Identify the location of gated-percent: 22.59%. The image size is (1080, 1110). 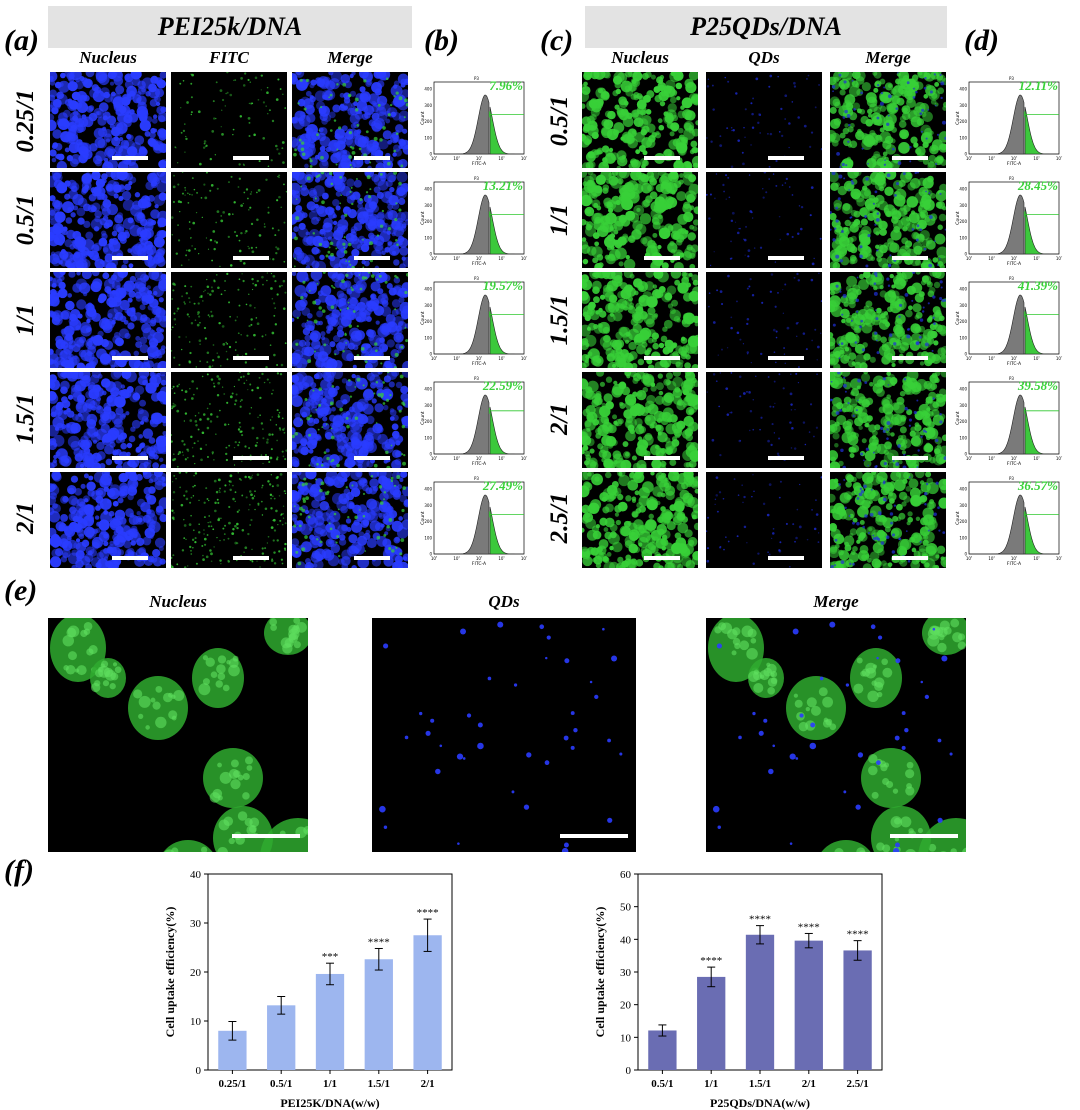
(502, 385).